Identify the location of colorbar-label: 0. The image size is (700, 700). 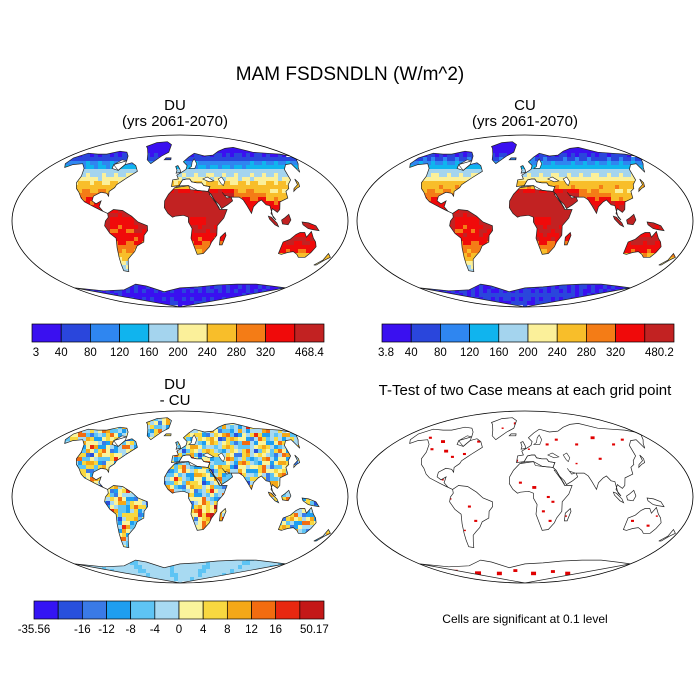
(179, 630).